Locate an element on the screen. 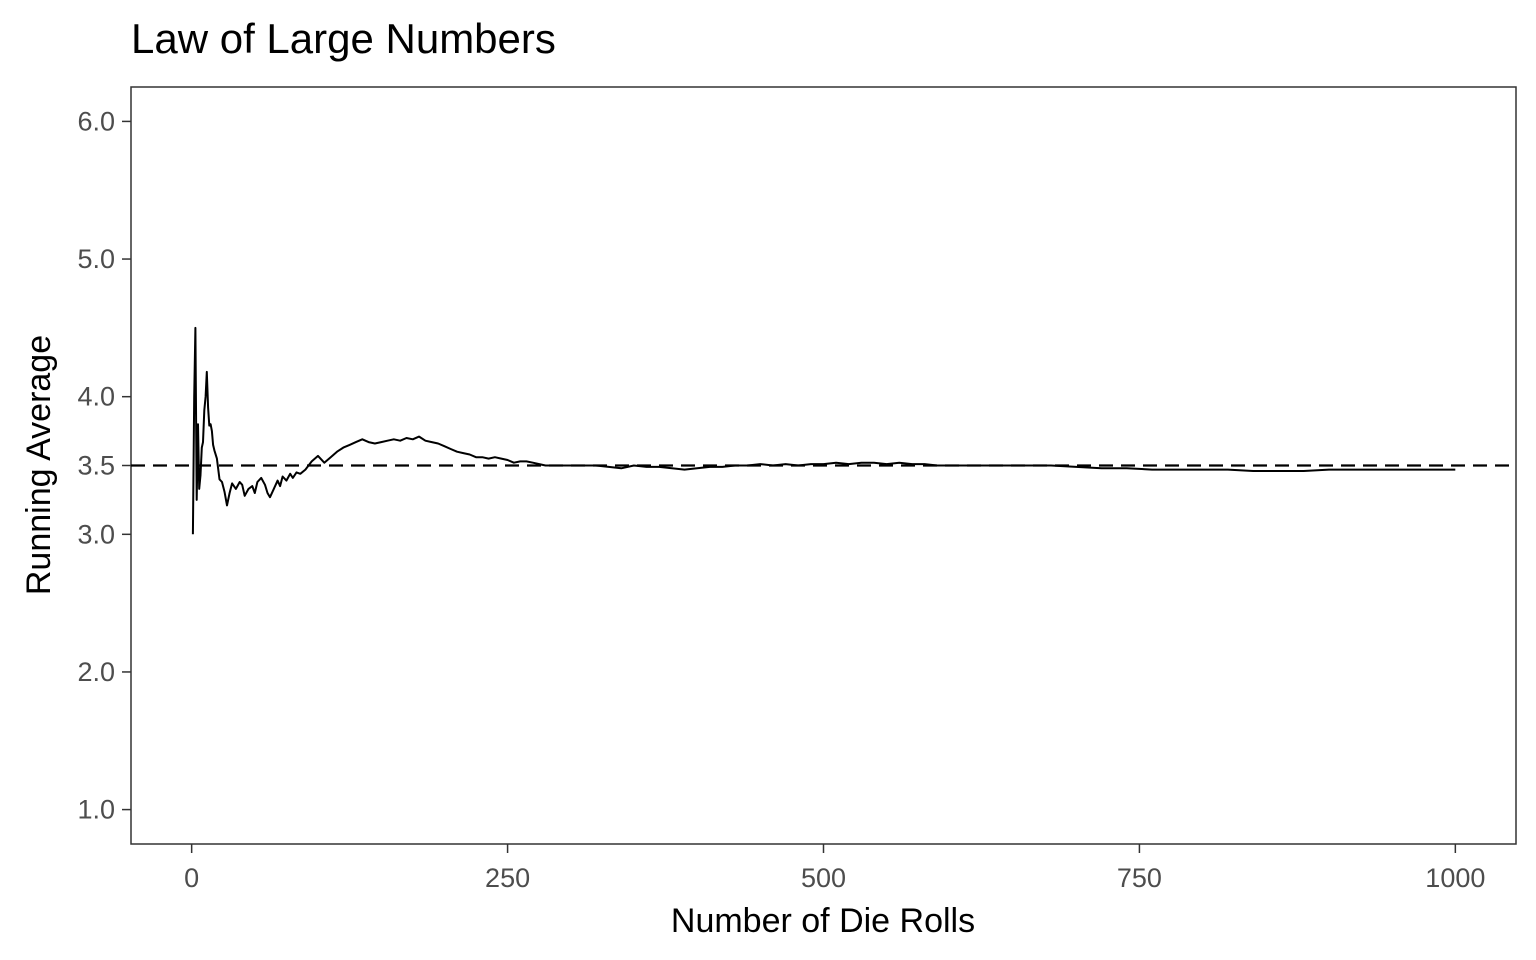 The width and height of the screenshot is (1536, 960). y-axis: 1.0 2.0 3.0 3.5 4.0 5.0 6.0 is located at coordinates (104, 465).